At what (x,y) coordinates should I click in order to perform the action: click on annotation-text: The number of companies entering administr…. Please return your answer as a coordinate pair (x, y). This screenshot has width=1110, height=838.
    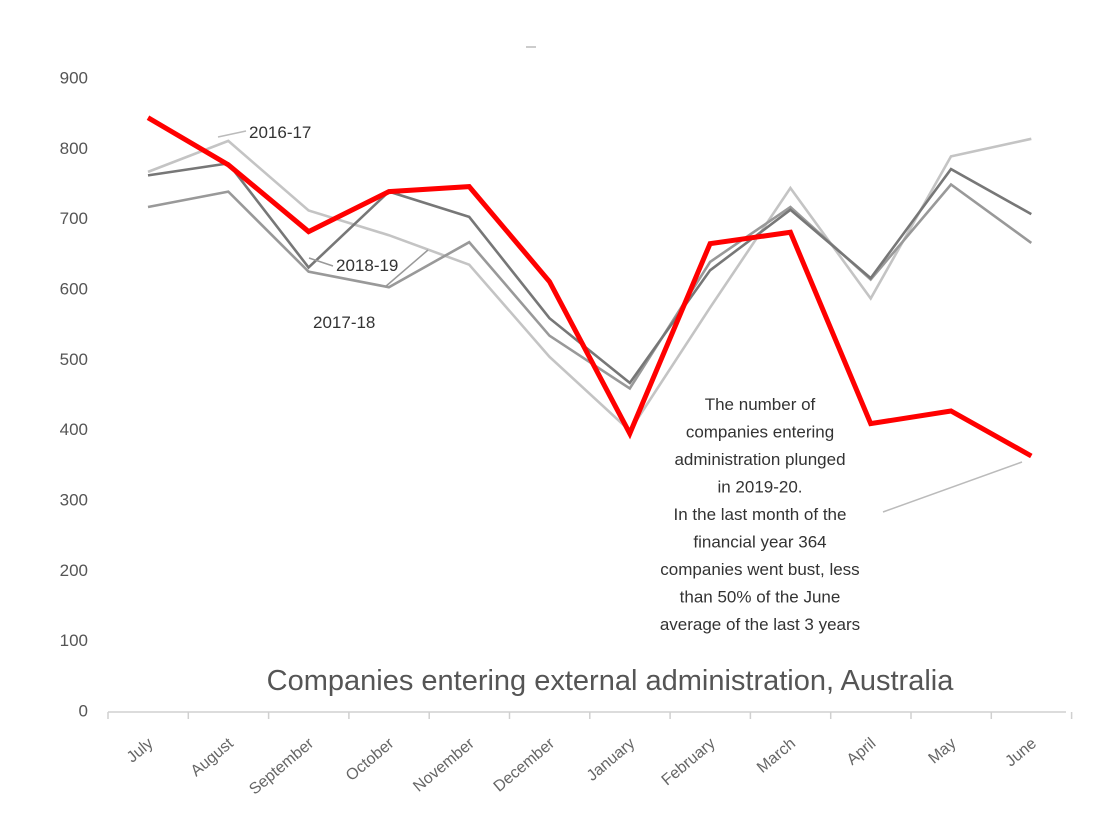
    Looking at the image, I should click on (760, 514).